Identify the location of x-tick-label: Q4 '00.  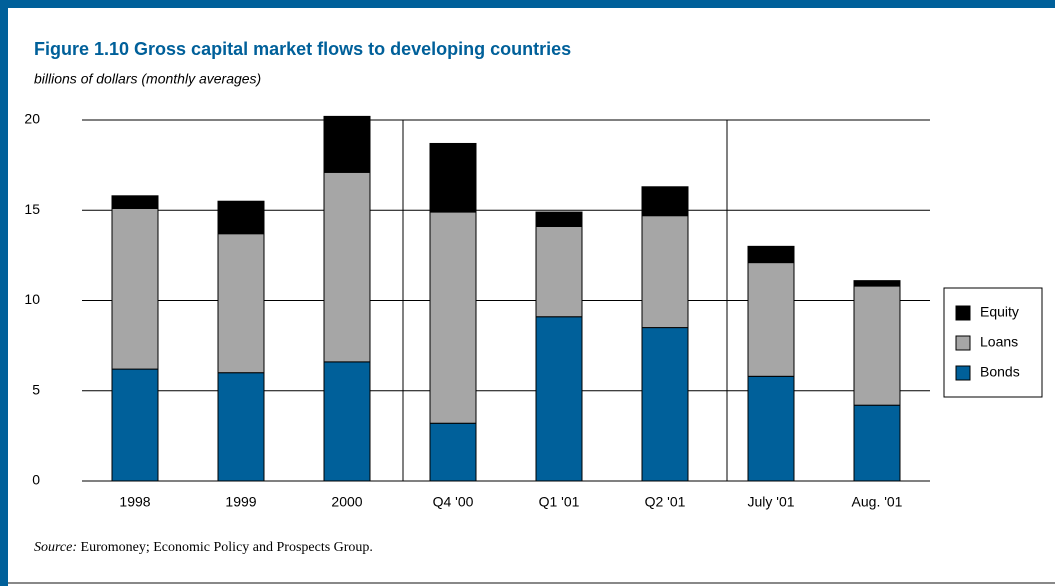
(453, 502).